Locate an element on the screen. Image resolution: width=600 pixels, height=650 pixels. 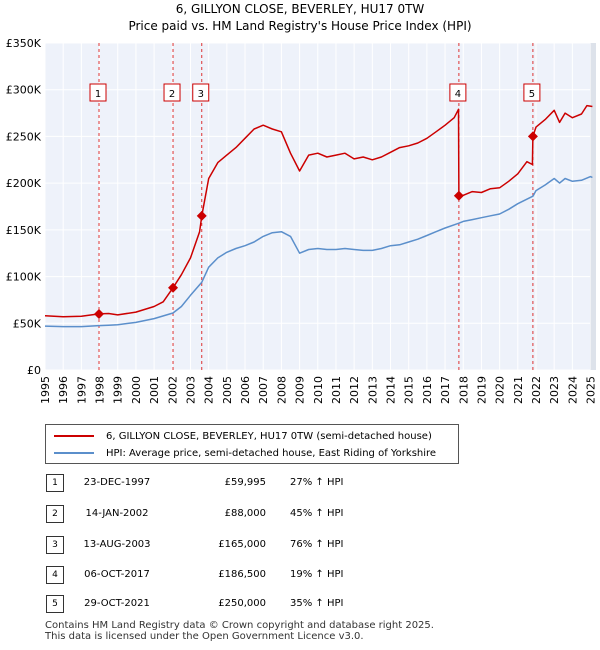
x-tick-label: 2009 is located at coordinates (300, 390).